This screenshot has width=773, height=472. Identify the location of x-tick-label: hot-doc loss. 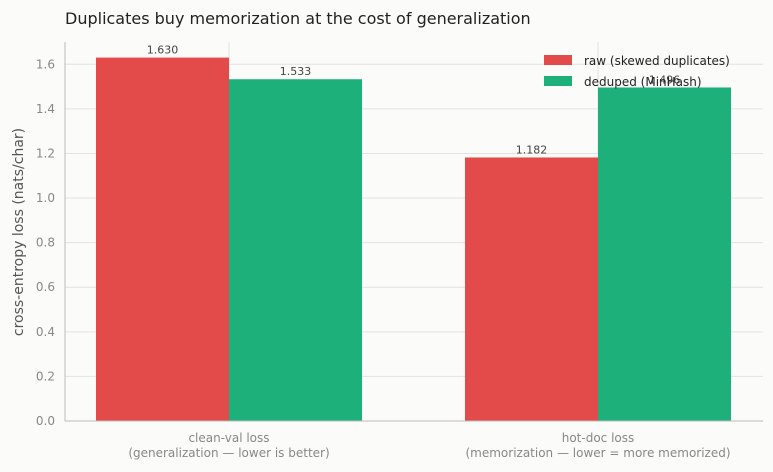
(598, 438).